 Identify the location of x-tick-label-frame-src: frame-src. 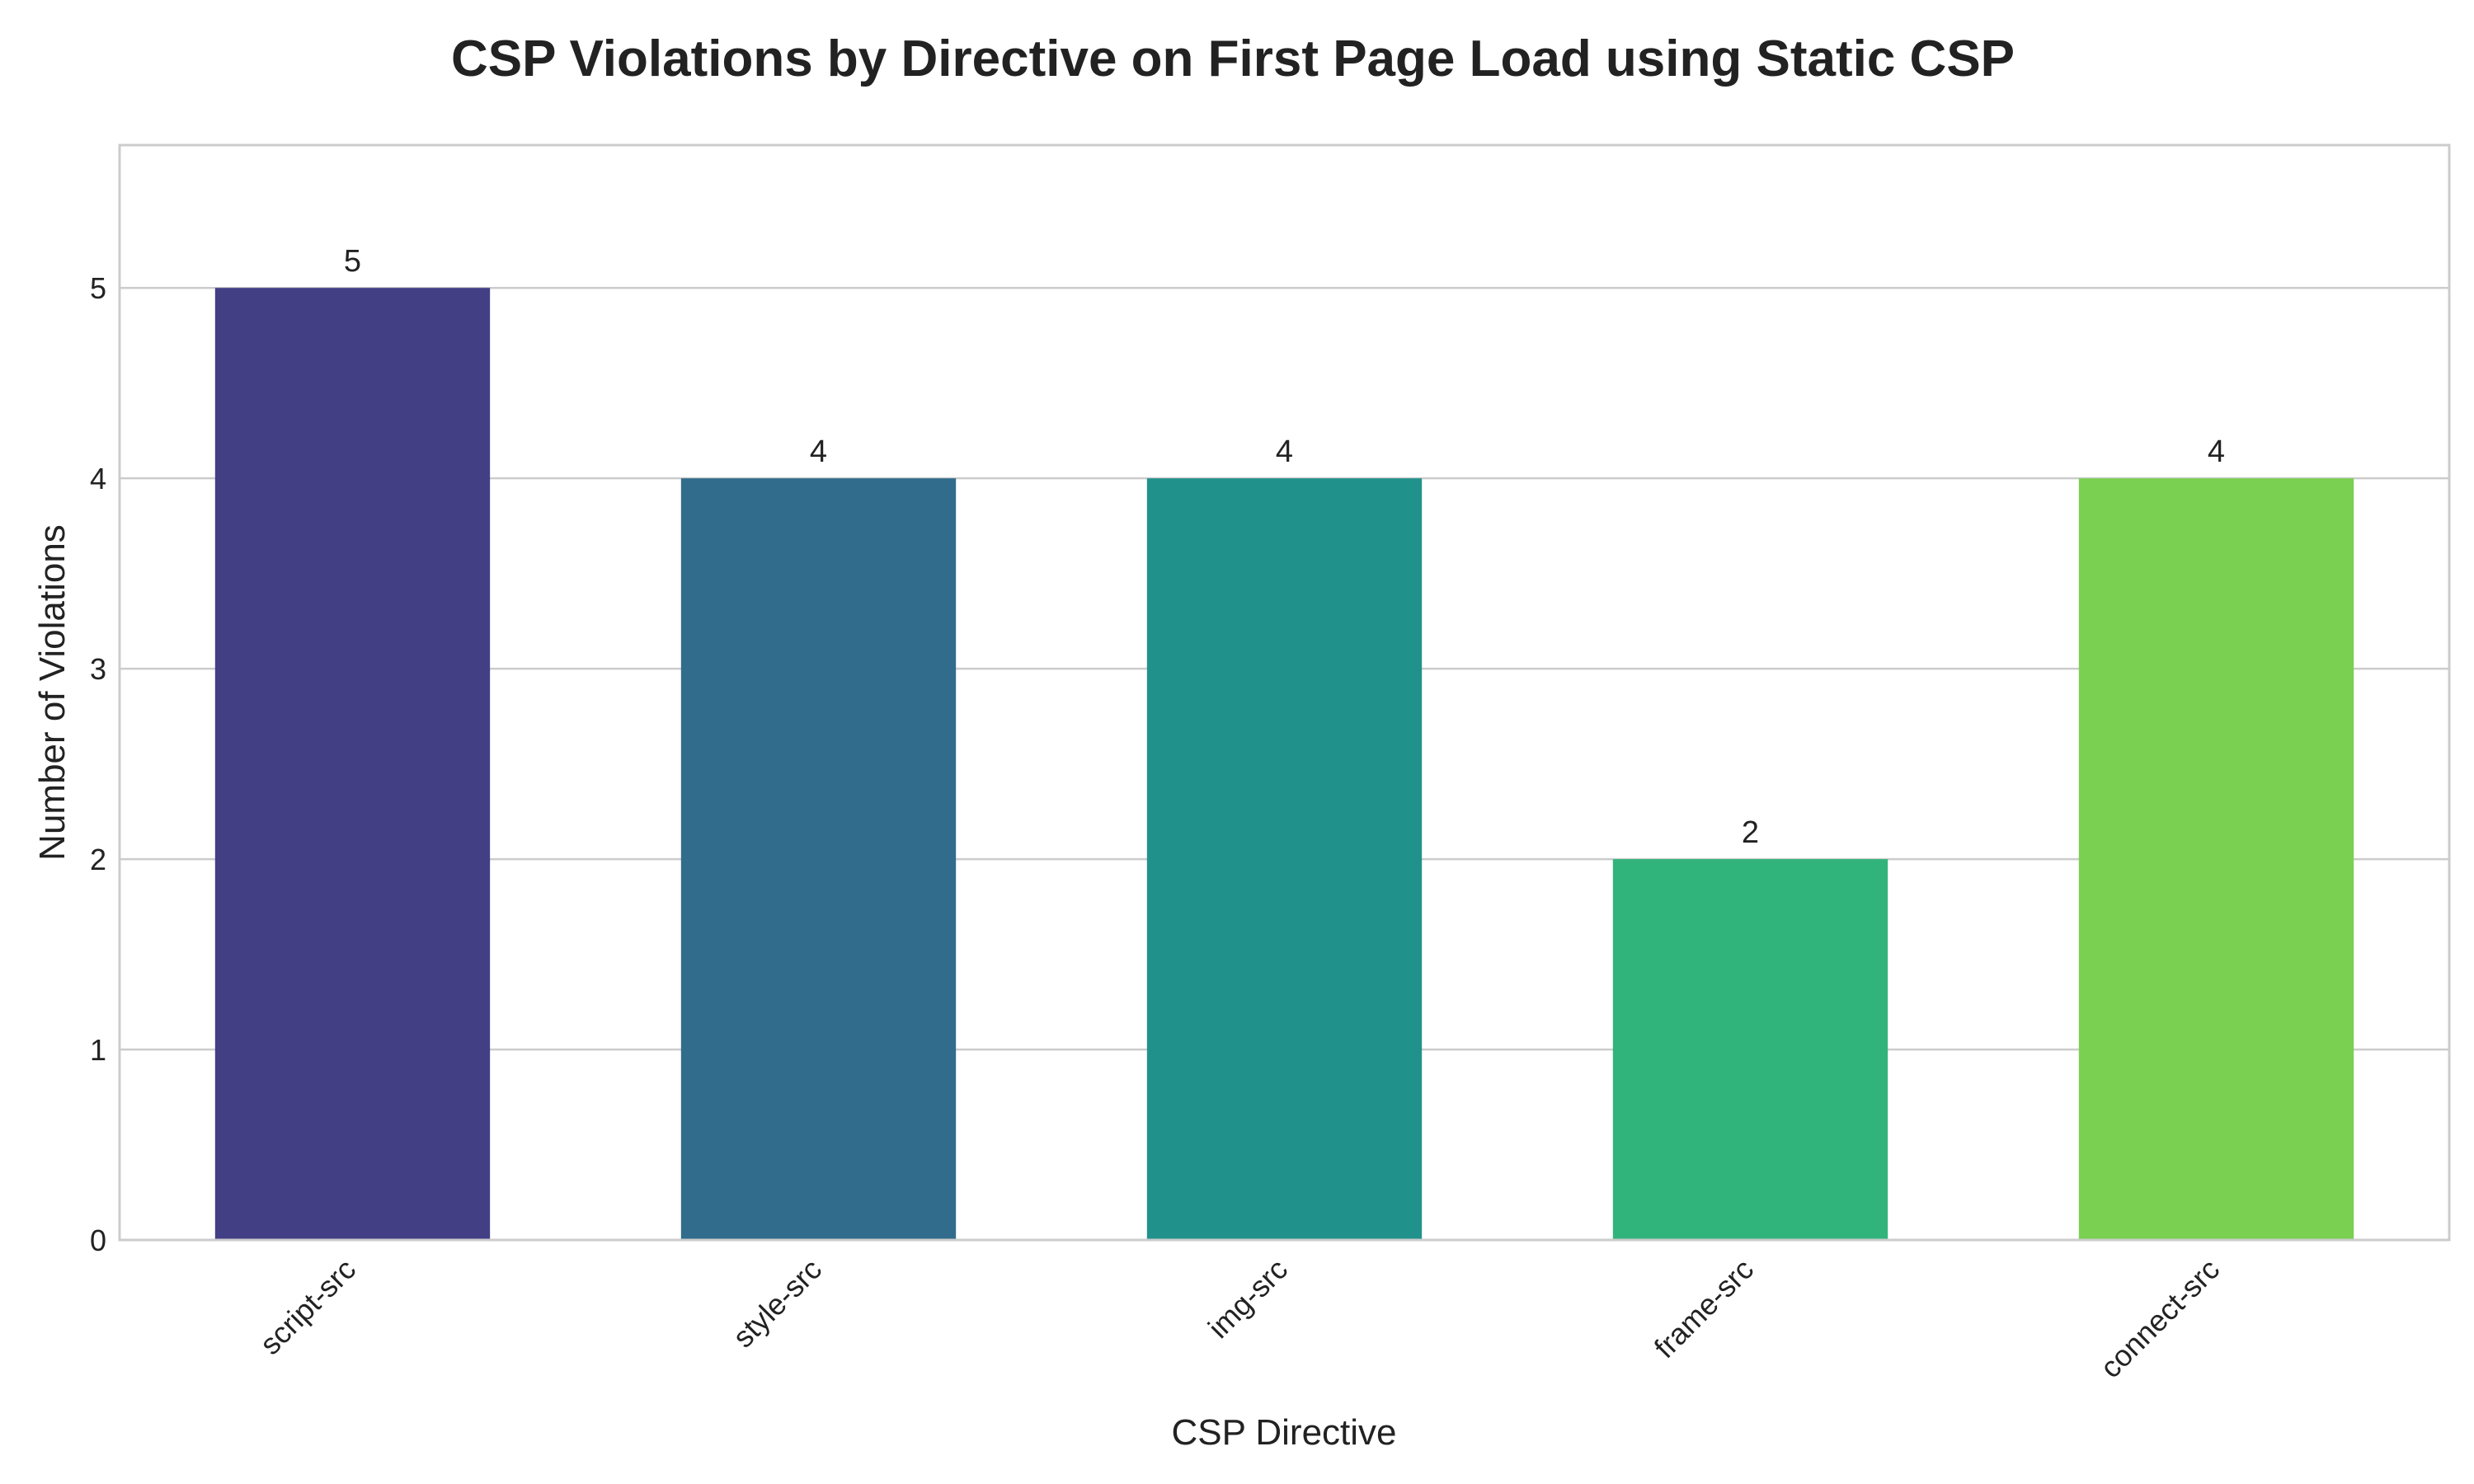
(1704, 1308).